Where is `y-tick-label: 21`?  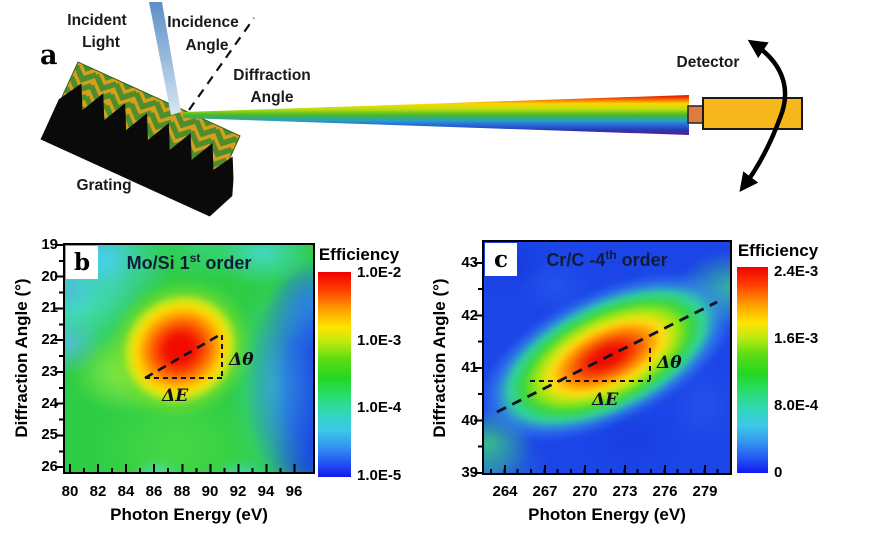
y-tick-label: 21 is located at coordinates (49, 308).